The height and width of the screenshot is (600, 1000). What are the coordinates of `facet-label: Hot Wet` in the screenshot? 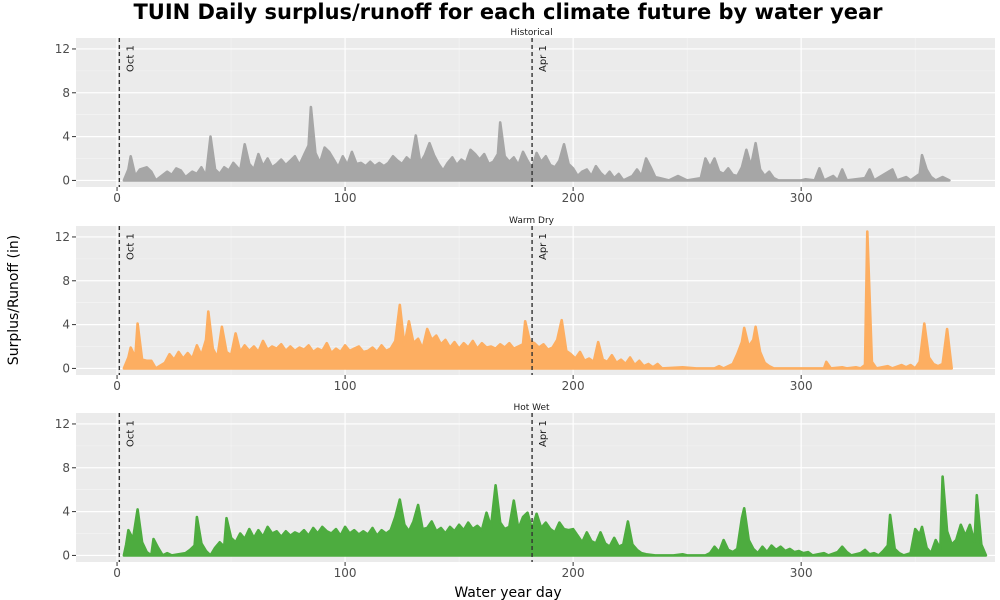 It's located at (531, 408).